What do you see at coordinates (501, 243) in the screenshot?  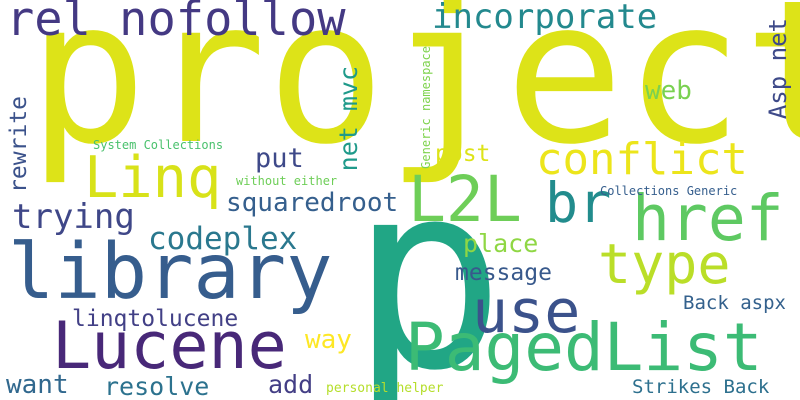 I see `word-place: place` at bounding box center [501, 243].